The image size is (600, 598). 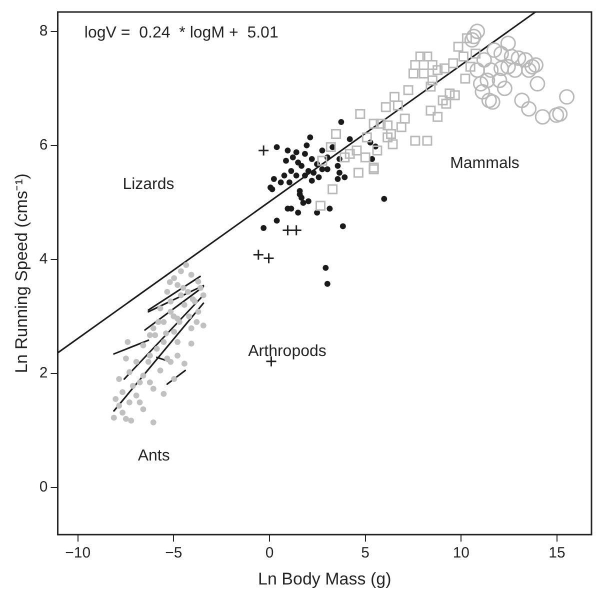 I want to click on x-tick-label: 0, so click(x=269, y=553).